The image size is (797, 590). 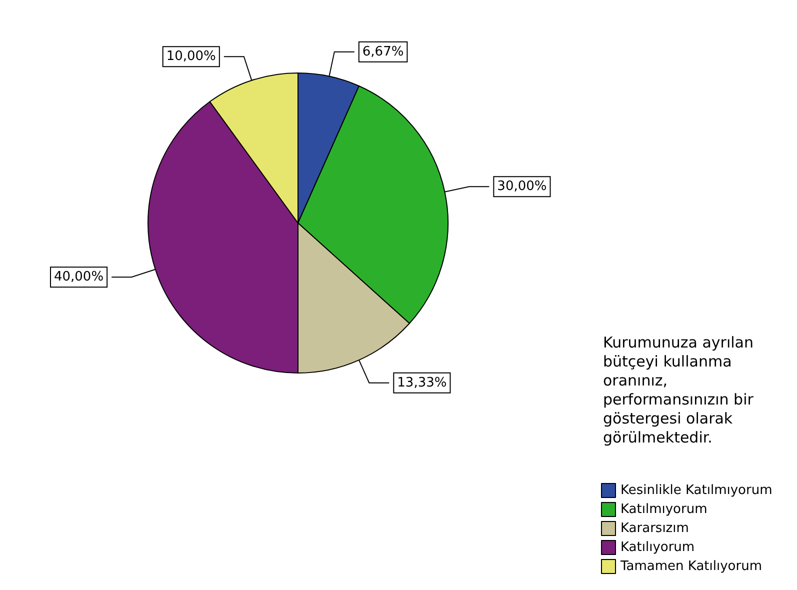 I want to click on data-label: 13,33%, so click(x=422, y=382).